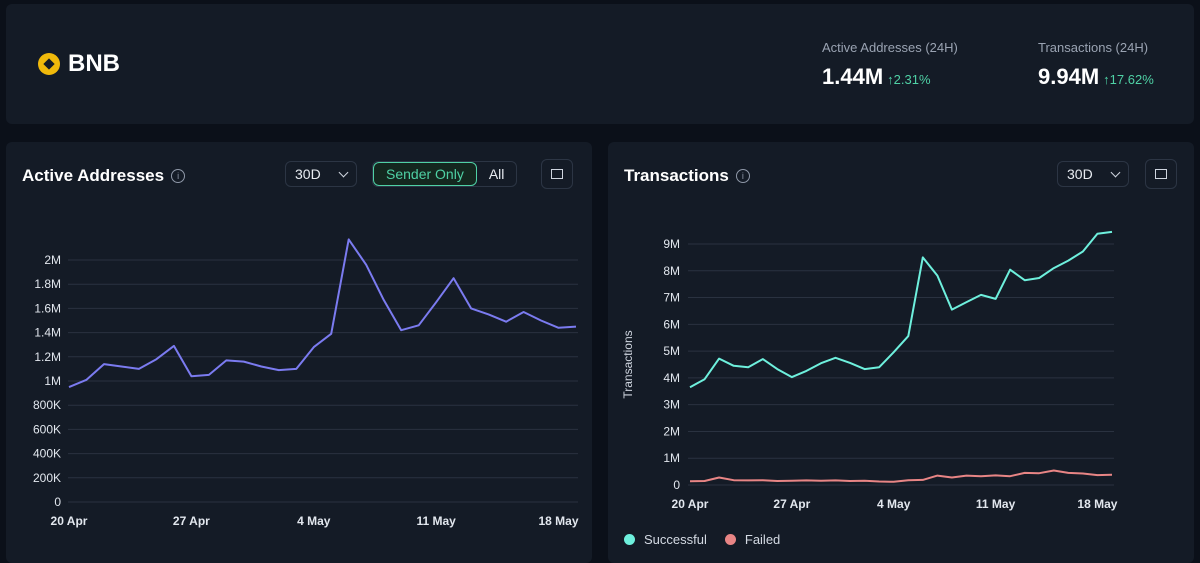 This screenshot has height=563, width=1200. Describe the element at coordinates (675, 539) in the screenshot. I see `legend-label: Successful` at that location.